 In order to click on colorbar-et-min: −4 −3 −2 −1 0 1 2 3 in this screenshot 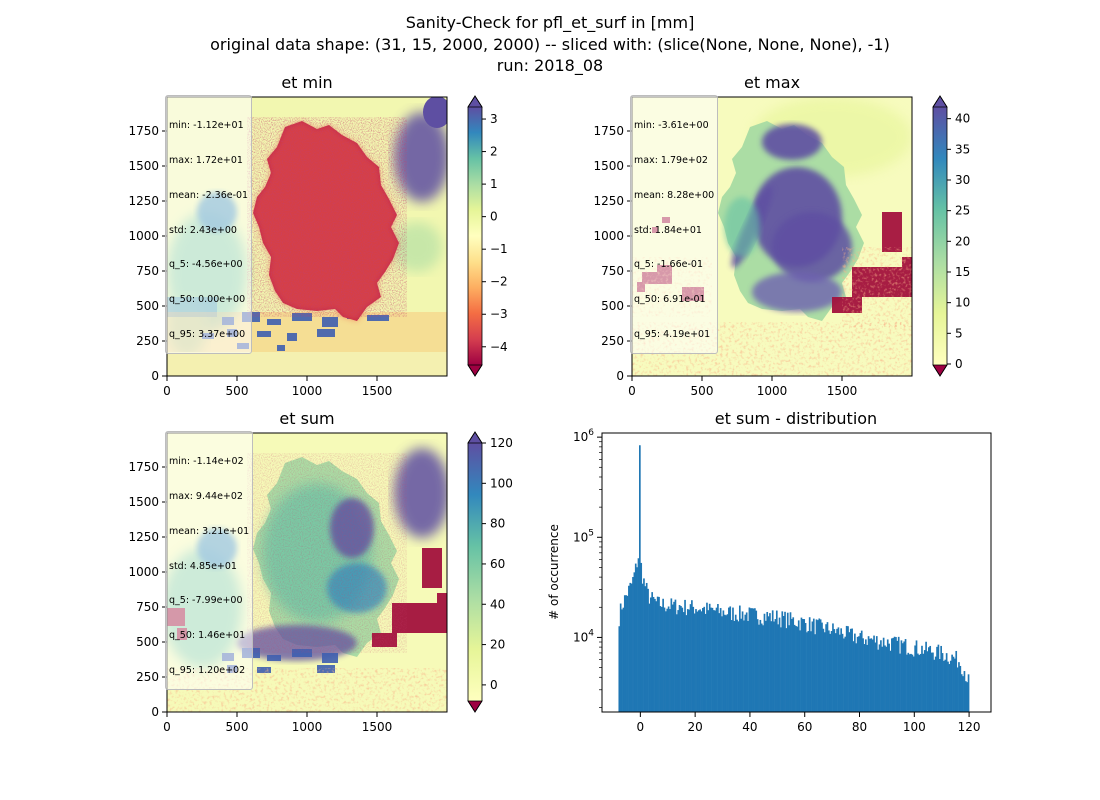, I will do `click(487, 236)`.